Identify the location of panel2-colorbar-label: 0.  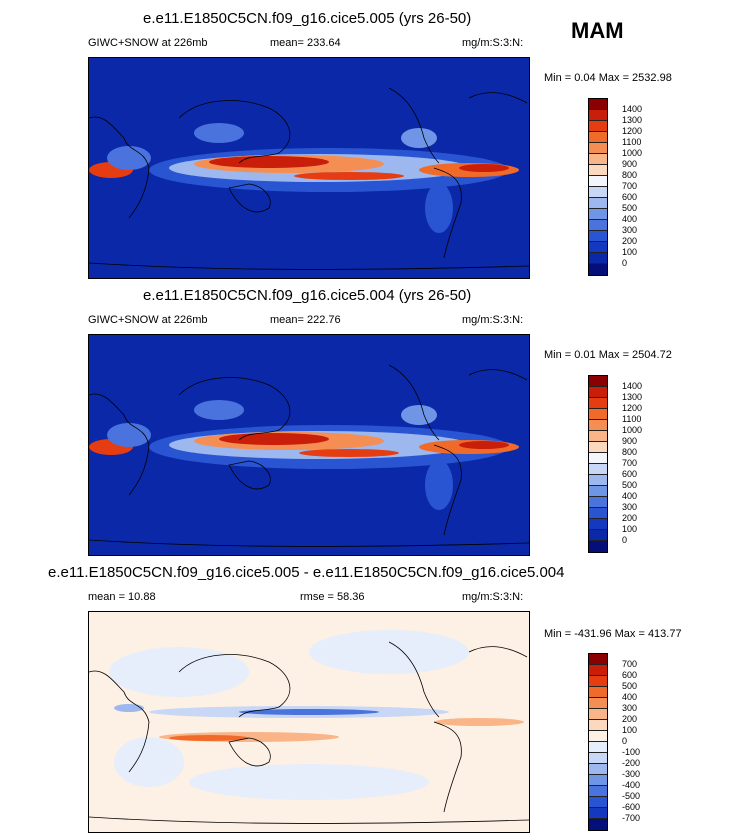
(625, 540).